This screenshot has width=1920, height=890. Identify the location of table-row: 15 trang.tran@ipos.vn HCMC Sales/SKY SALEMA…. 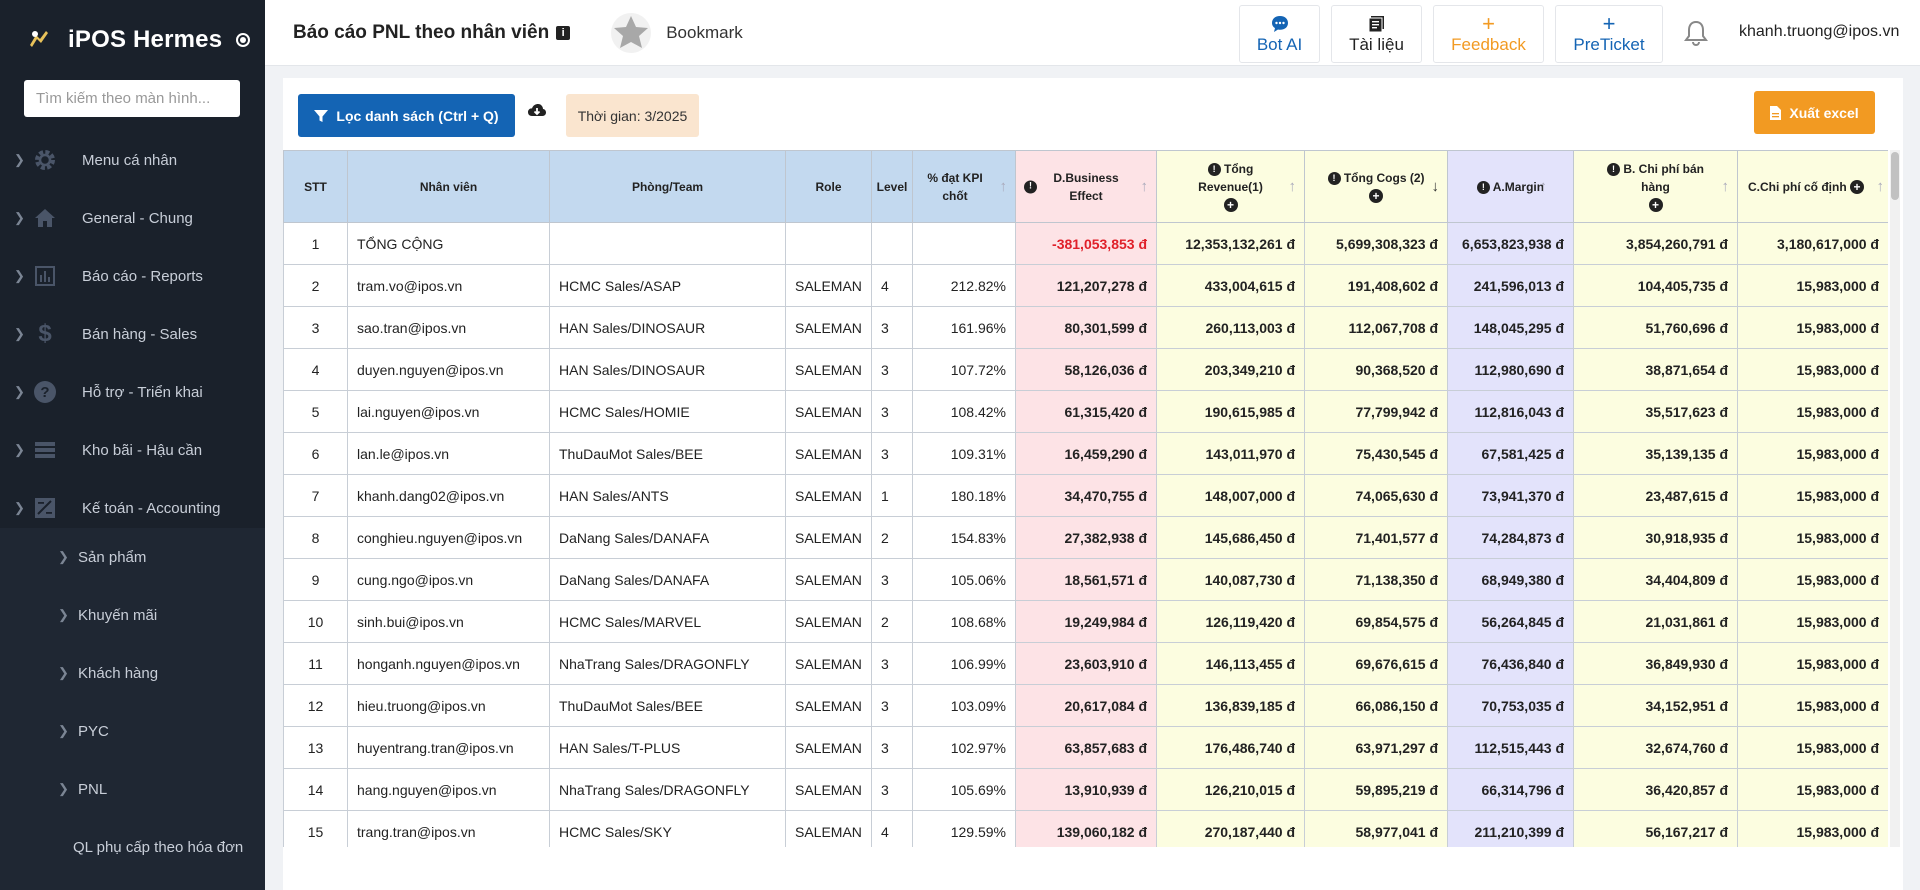
(1085, 828).